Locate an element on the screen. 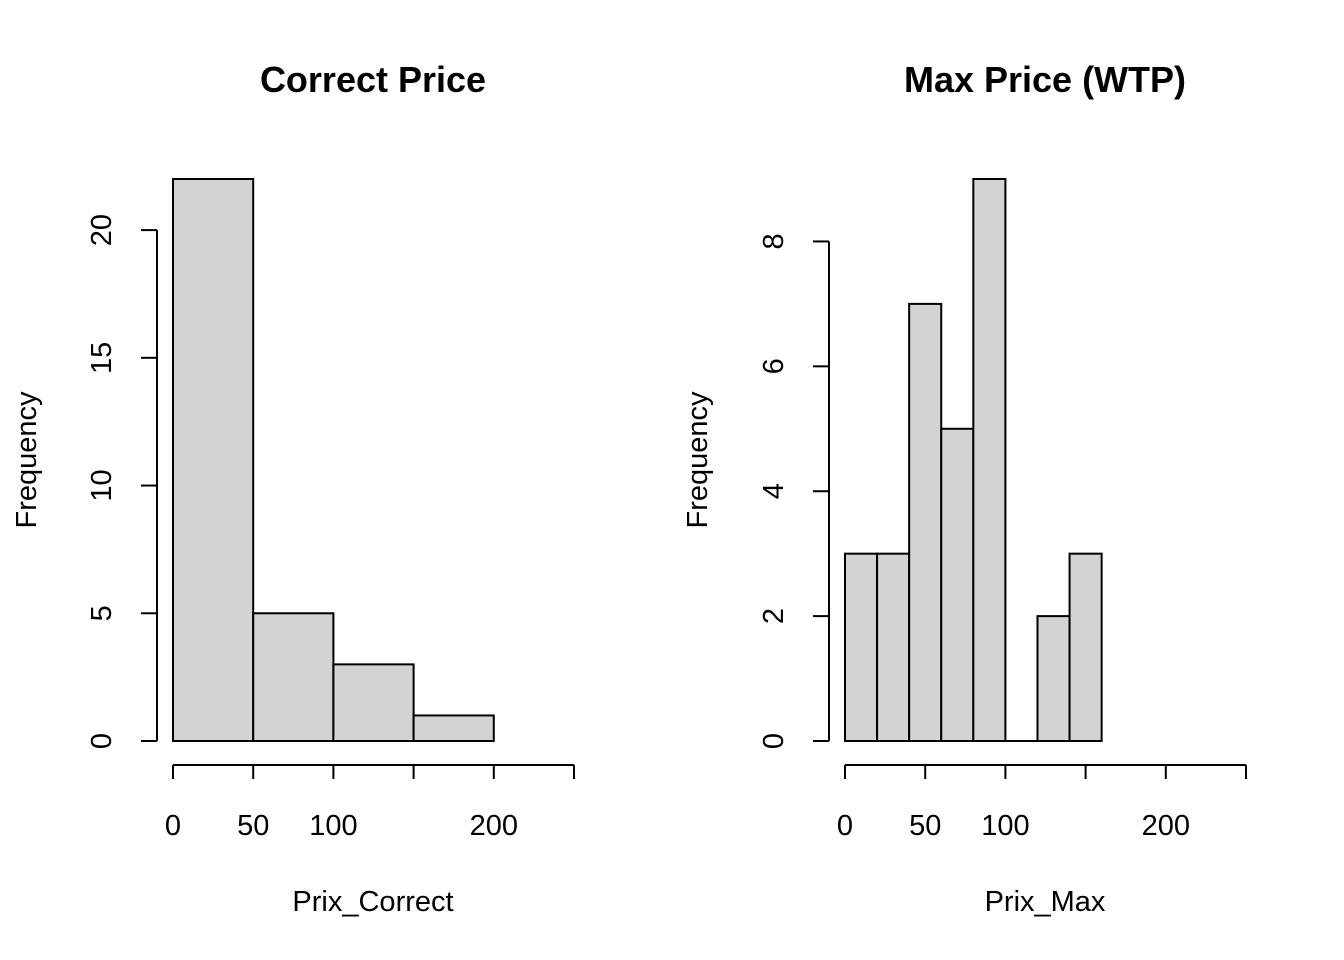 This screenshot has width=1344, height=960. y-tick-label: 5 is located at coordinates (102, 613).